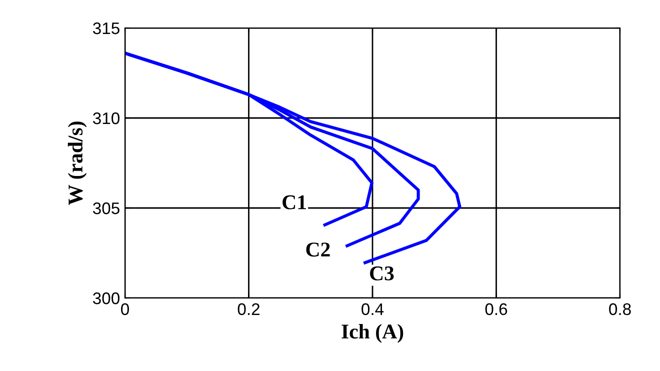 This screenshot has width=660, height=371. Describe the element at coordinates (77, 164) in the screenshot. I see `y-axis-title: W (rad/s)` at that location.